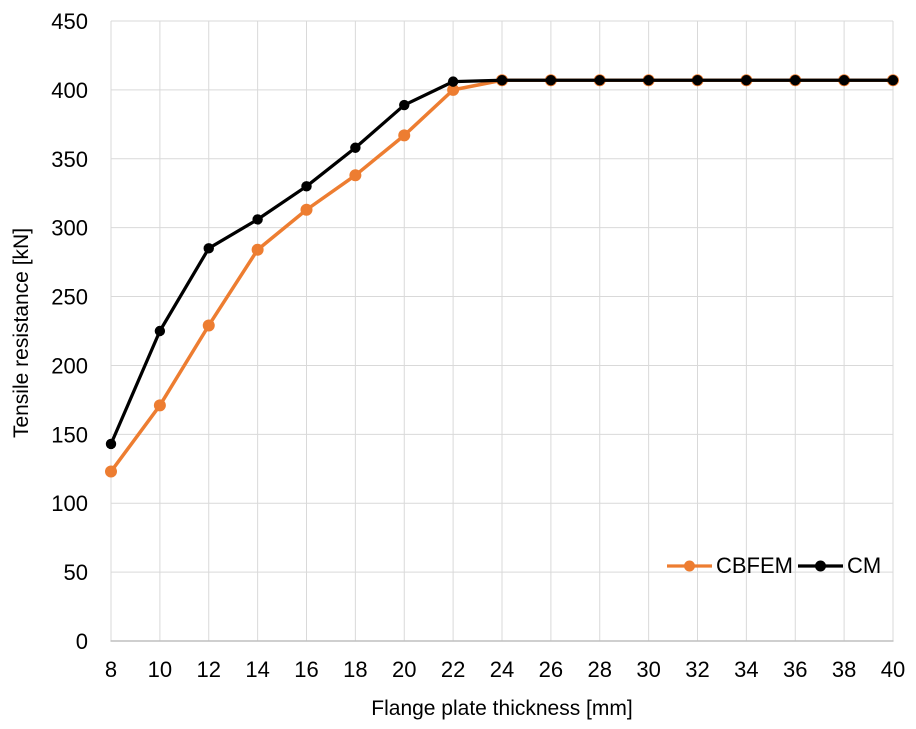  What do you see at coordinates (502, 669) in the screenshot?
I see `x-tick-label: 24` at bounding box center [502, 669].